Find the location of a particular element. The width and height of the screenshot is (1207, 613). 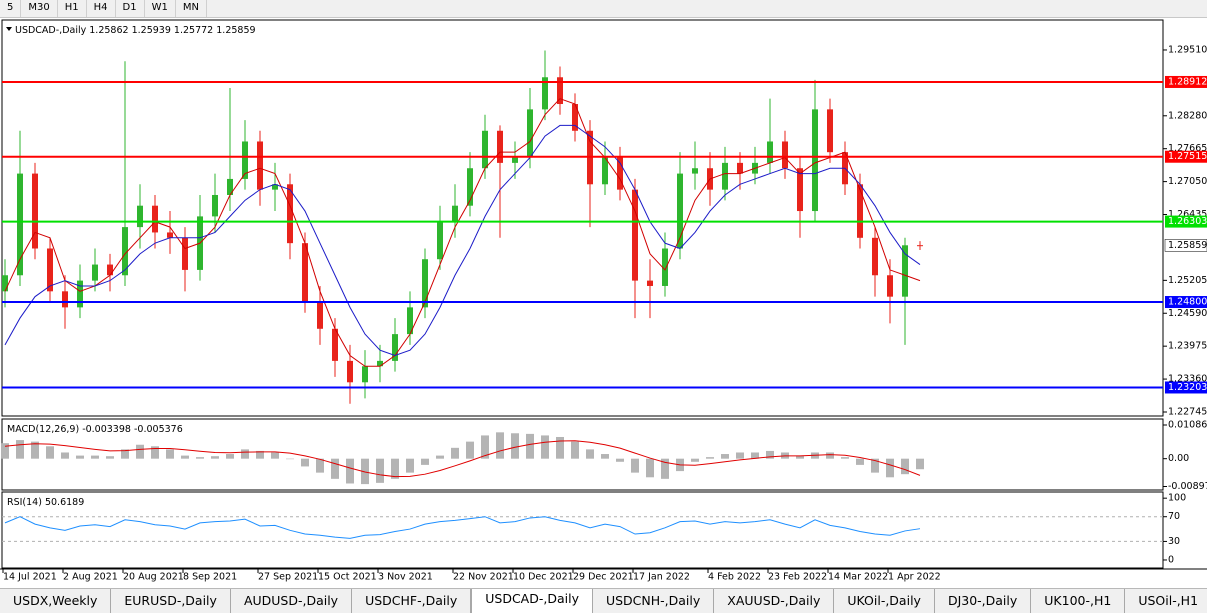

chart-tab: USDCHF-,Daily is located at coordinates (412, 601).